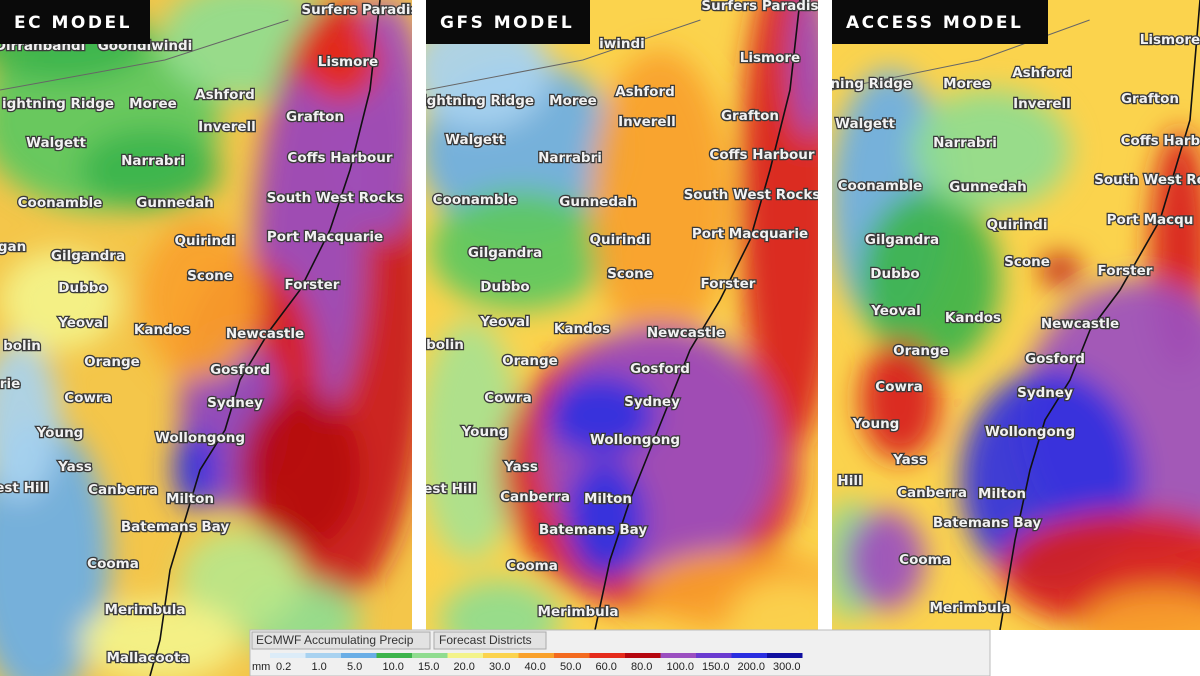 The width and height of the screenshot is (1200, 676). I want to click on place-label: Grafton, so click(750, 116).